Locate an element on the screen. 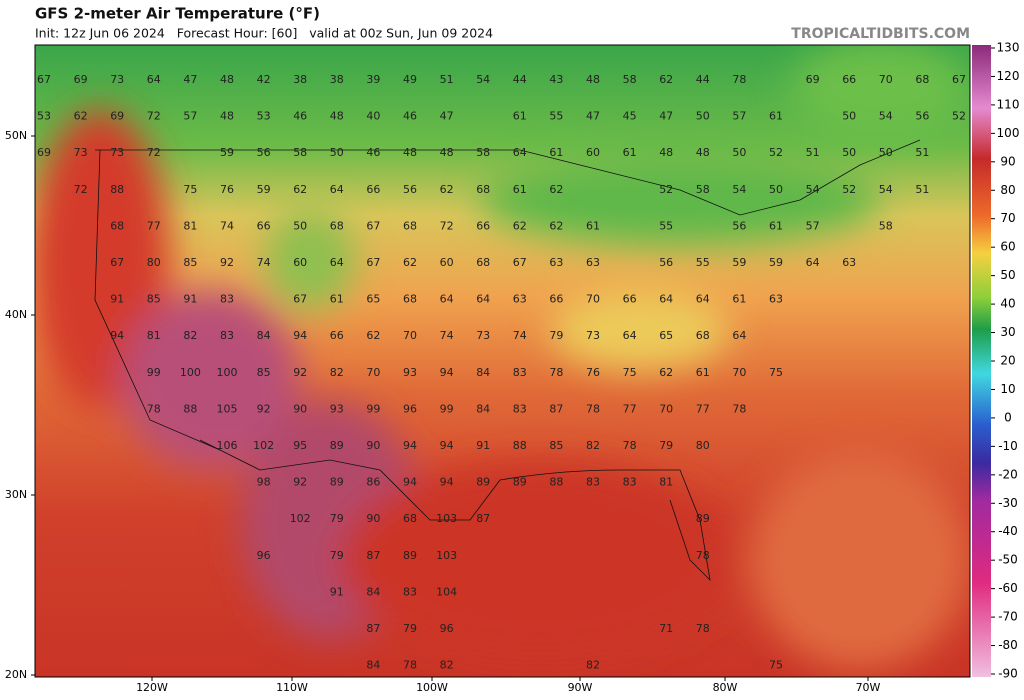  temperature-value: 91 is located at coordinates (483, 445).